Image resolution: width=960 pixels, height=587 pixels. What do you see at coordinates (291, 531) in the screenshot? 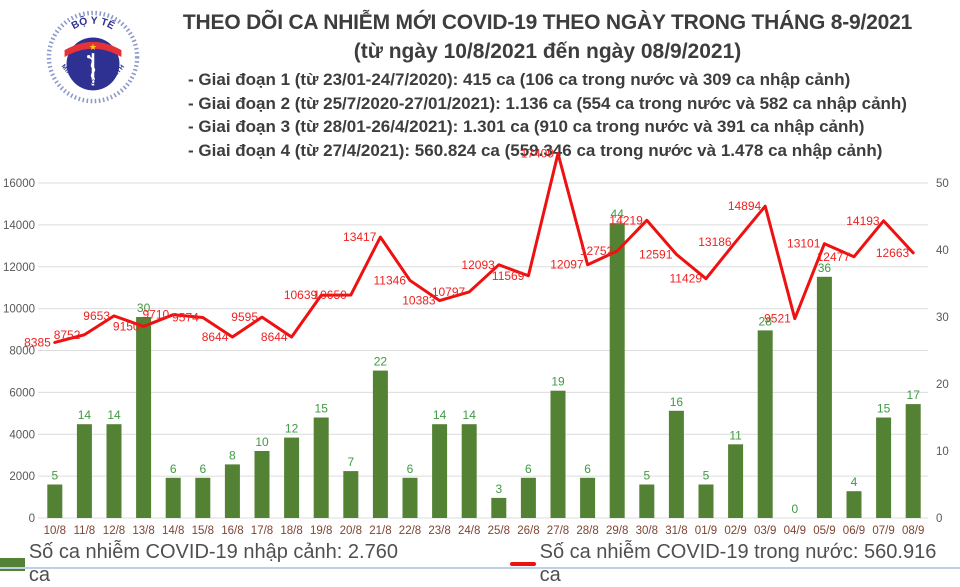
I see `x-axis-label: 18/8` at bounding box center [291, 531].